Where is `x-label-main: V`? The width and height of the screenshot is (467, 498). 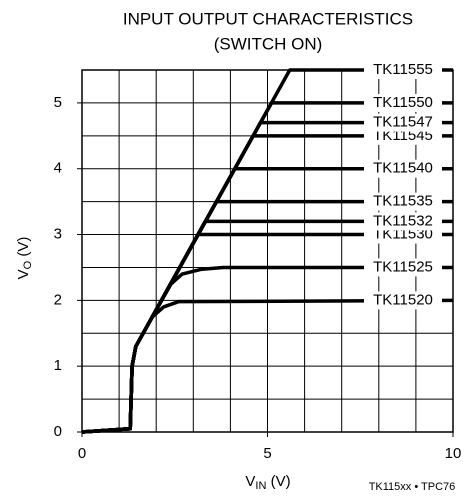
x-label-main: V is located at coordinates (250, 481).